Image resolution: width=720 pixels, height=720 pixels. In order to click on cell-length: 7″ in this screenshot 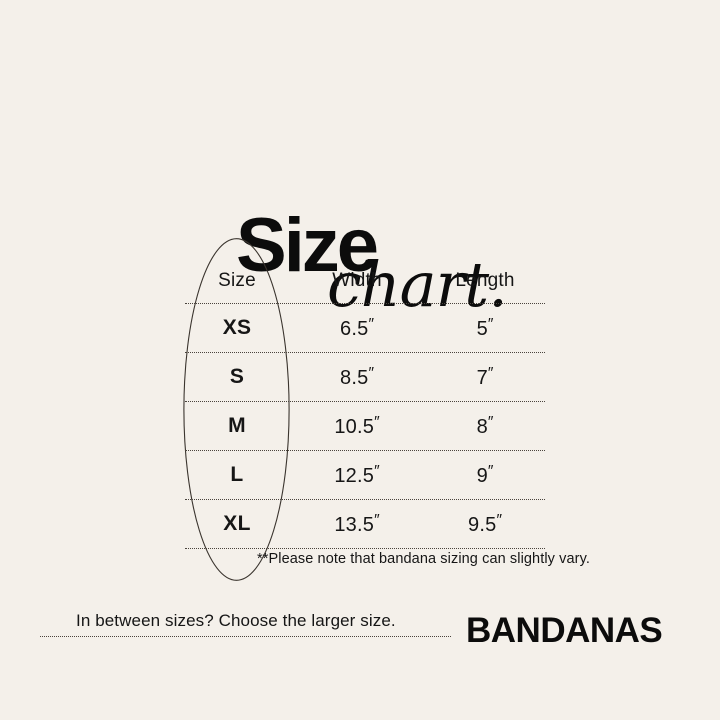, I will do `click(485, 376)`.